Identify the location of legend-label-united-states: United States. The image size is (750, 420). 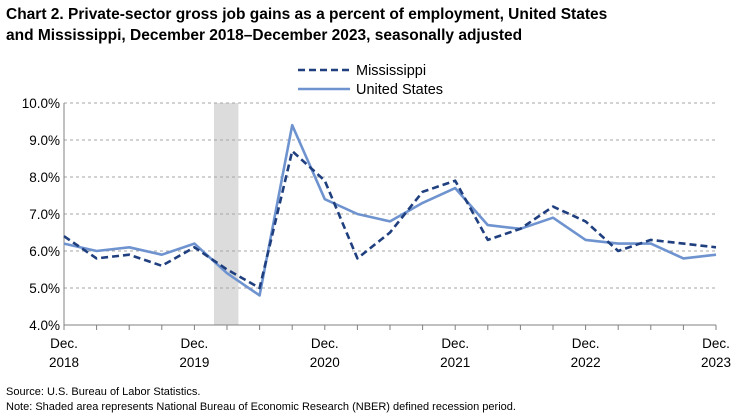
(399, 90).